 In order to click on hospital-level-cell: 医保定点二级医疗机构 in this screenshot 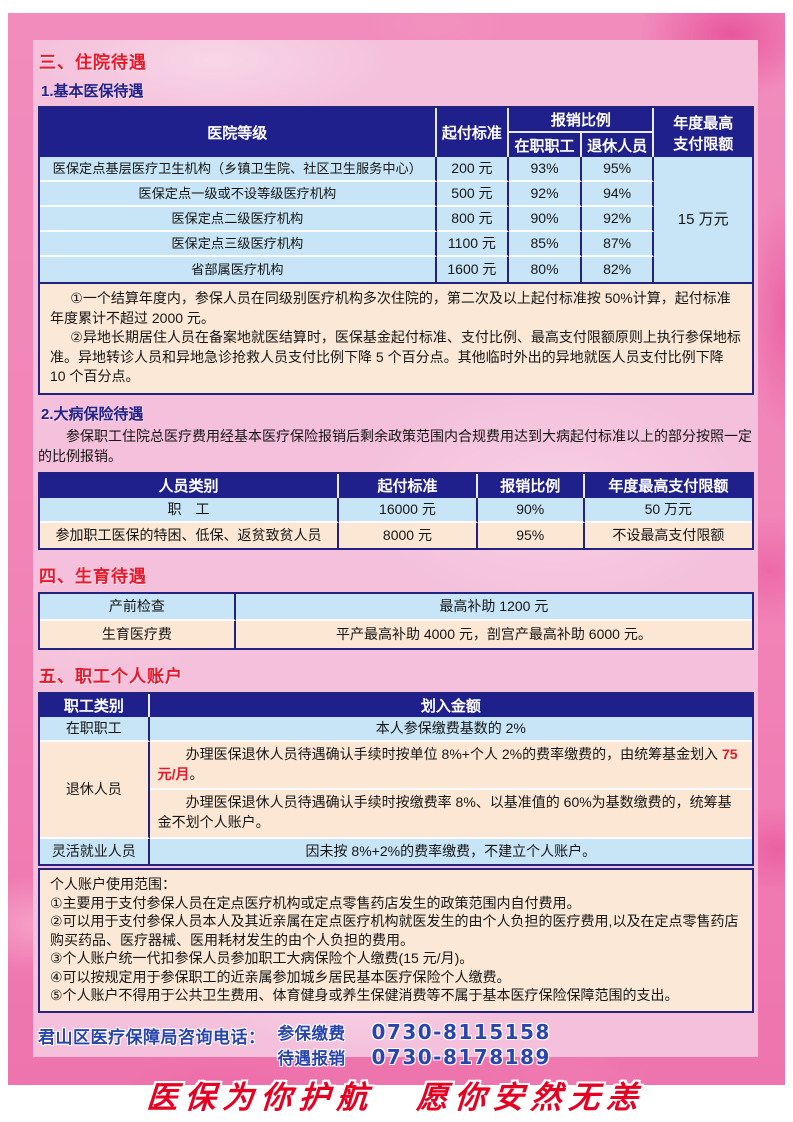, I will do `click(238, 219)`.